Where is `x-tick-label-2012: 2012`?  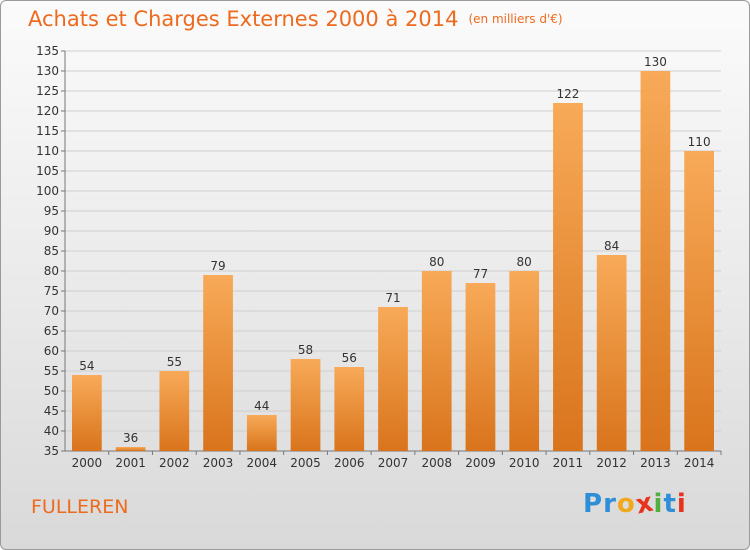
x-tick-label-2012: 2012 is located at coordinates (611, 463).